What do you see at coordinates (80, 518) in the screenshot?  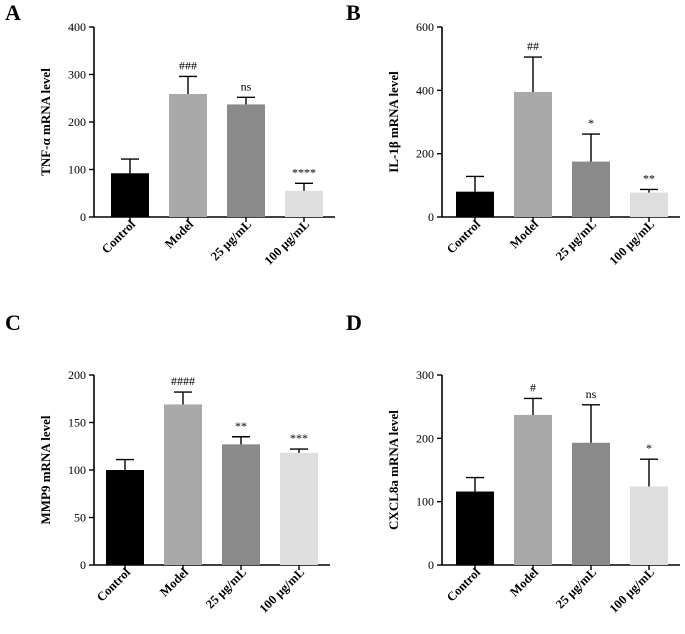 I see `y-tick-label: 50` at bounding box center [80, 518].